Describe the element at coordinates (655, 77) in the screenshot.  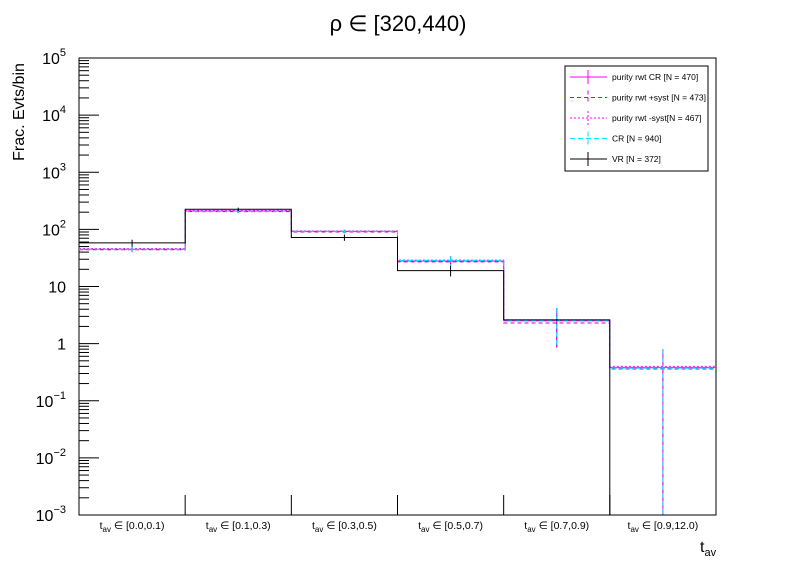
I see `legend-entry-label: purity rwt CR [N = 470]` at that location.